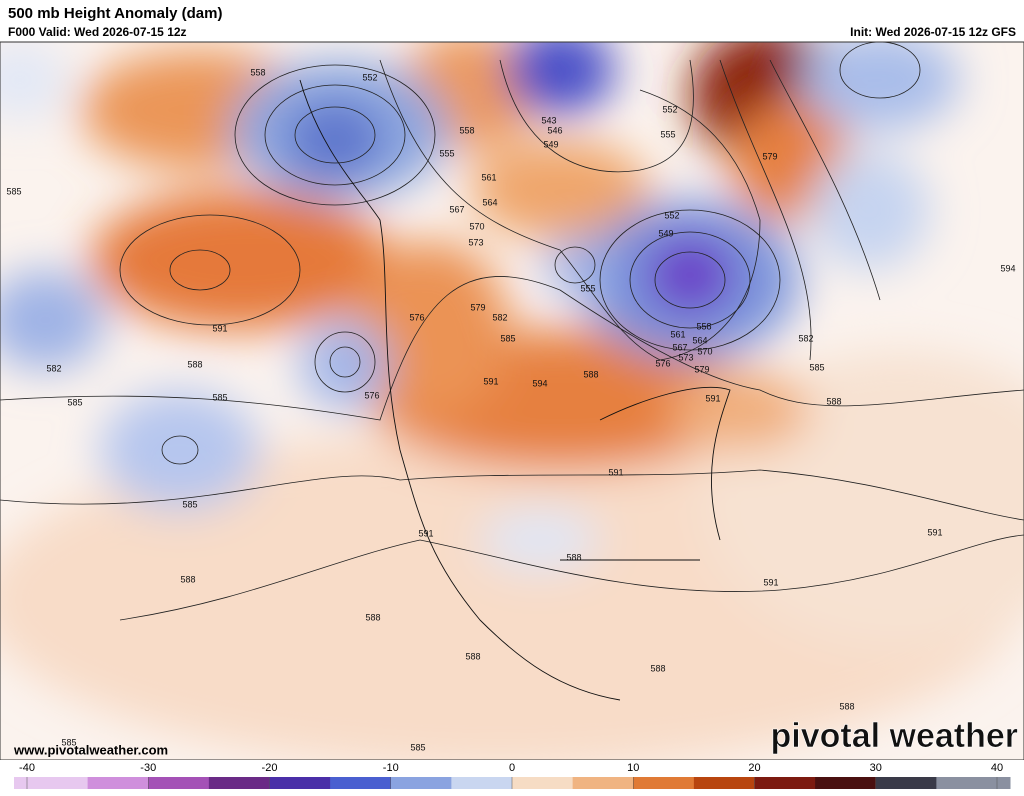  I want to click on colorbar-tick-label: -30, so click(148, 768).